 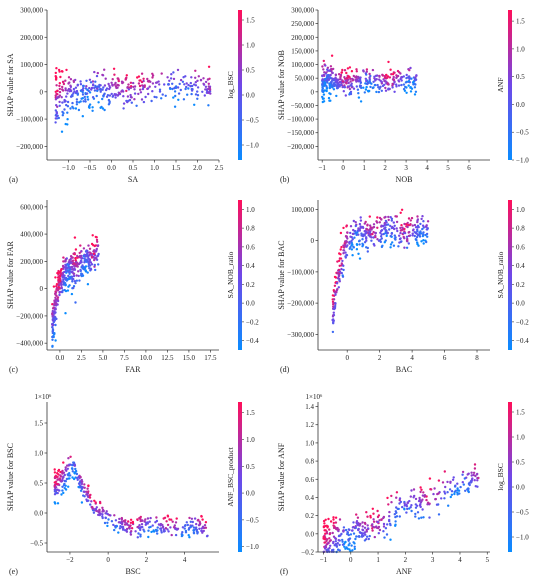 What do you see at coordinates (520, 229) in the screenshot?
I see `colorbar-tick-label: 0.8` at bounding box center [520, 229].